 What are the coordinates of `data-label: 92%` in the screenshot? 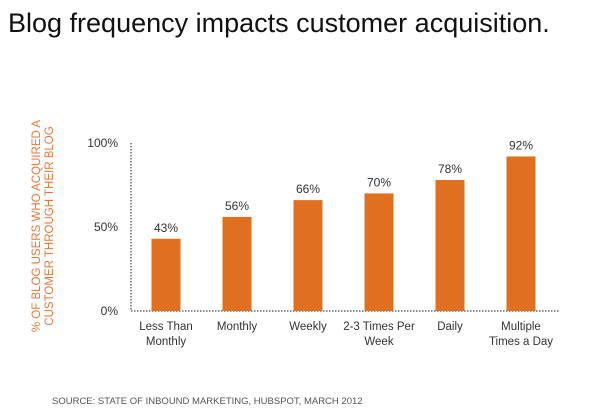 It's located at (521, 145).